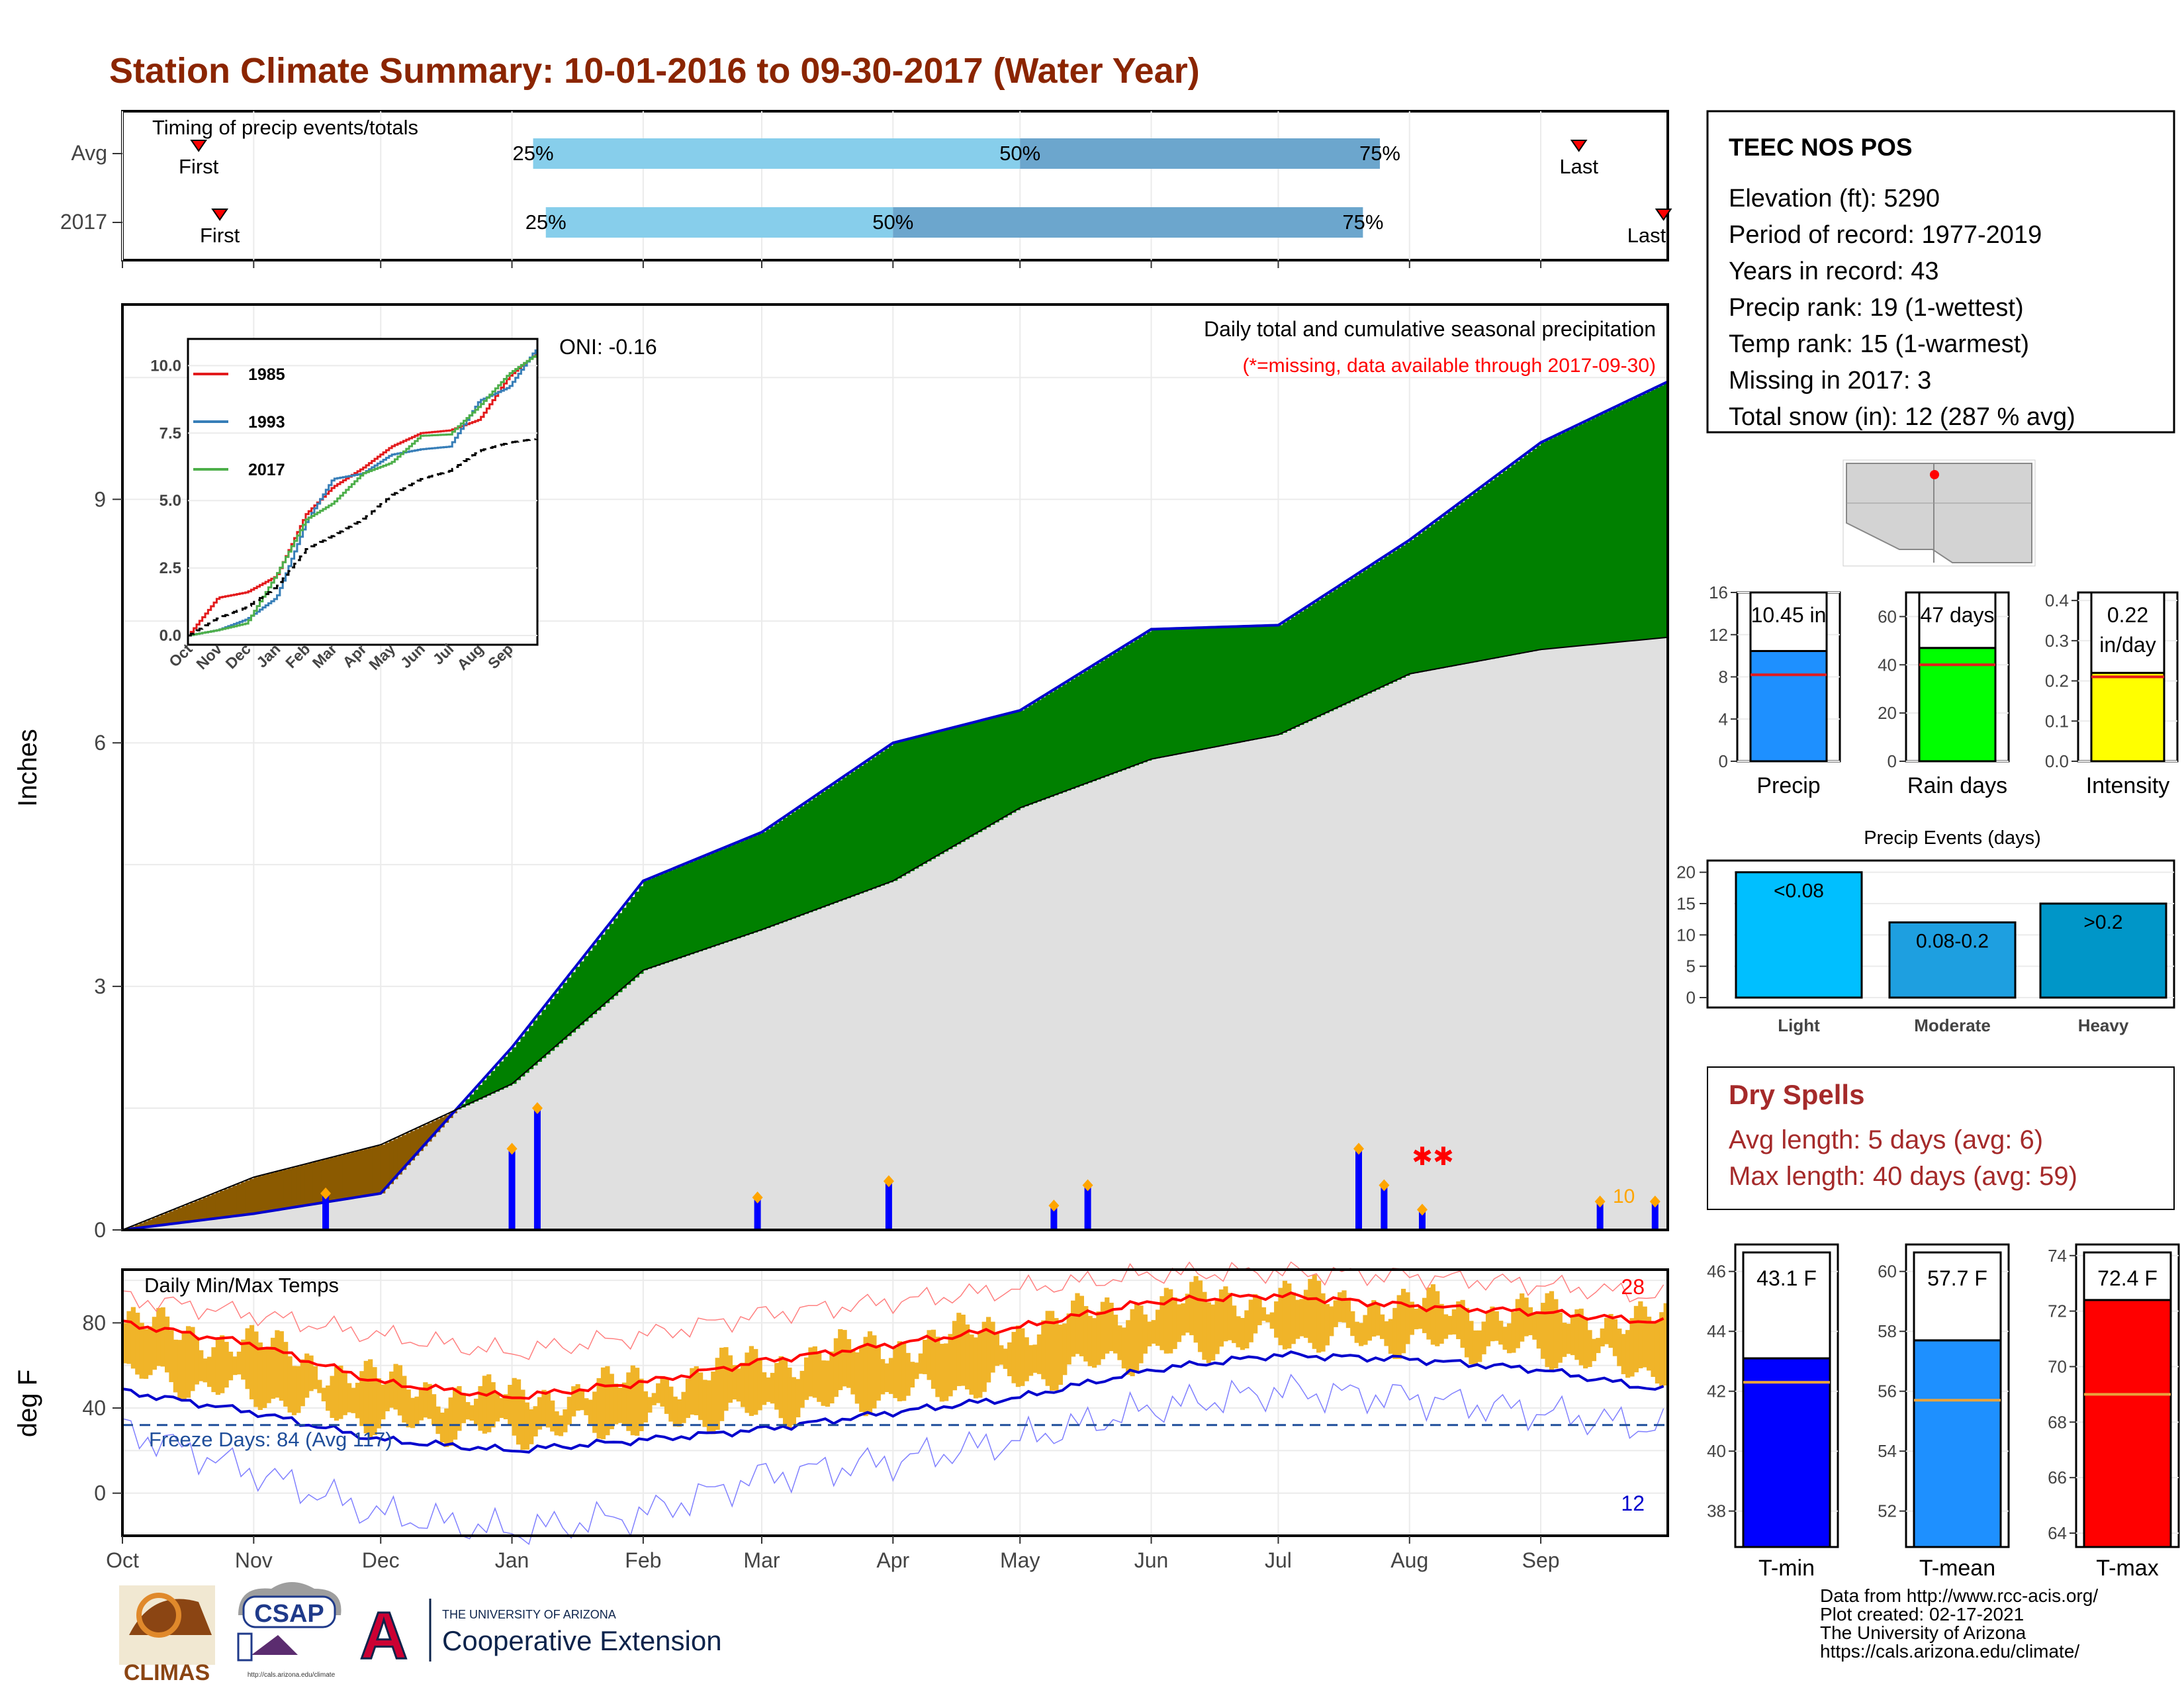  What do you see at coordinates (363, 496) in the screenshot?
I see `inset-series-line` at bounding box center [363, 496].